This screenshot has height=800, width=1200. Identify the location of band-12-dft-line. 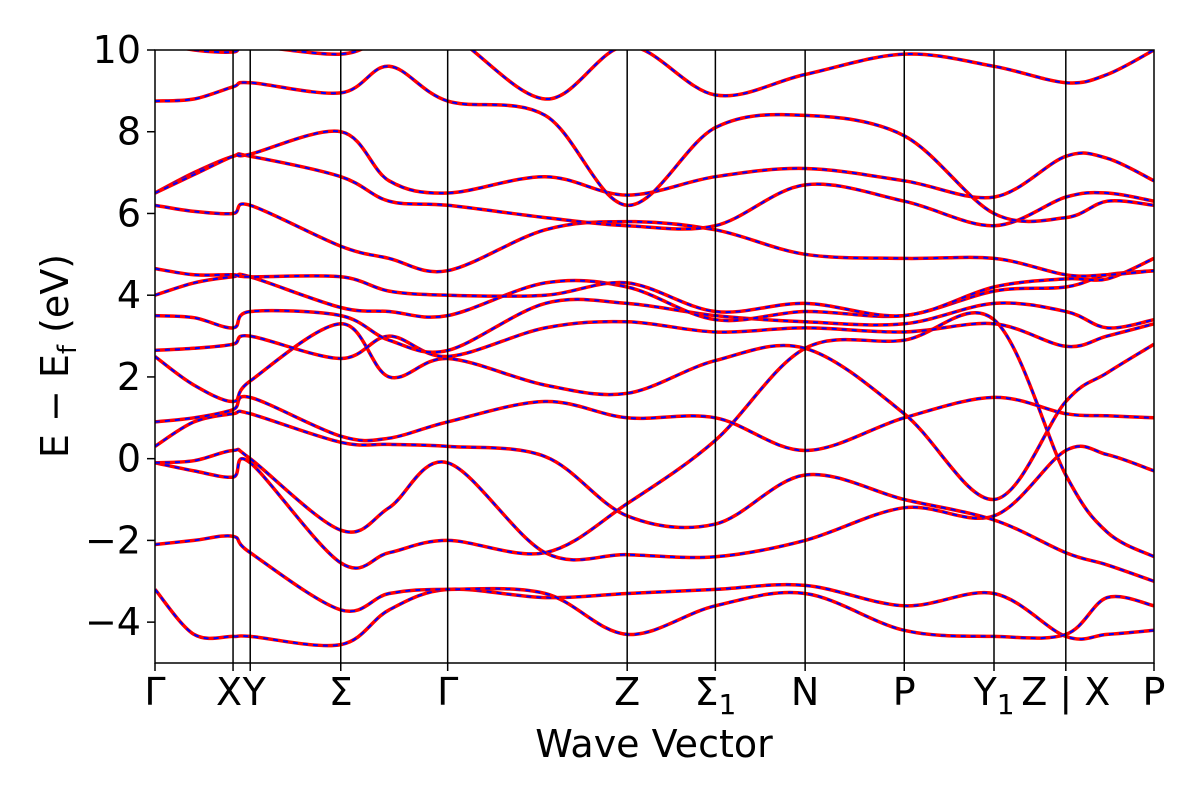
(654, 240).